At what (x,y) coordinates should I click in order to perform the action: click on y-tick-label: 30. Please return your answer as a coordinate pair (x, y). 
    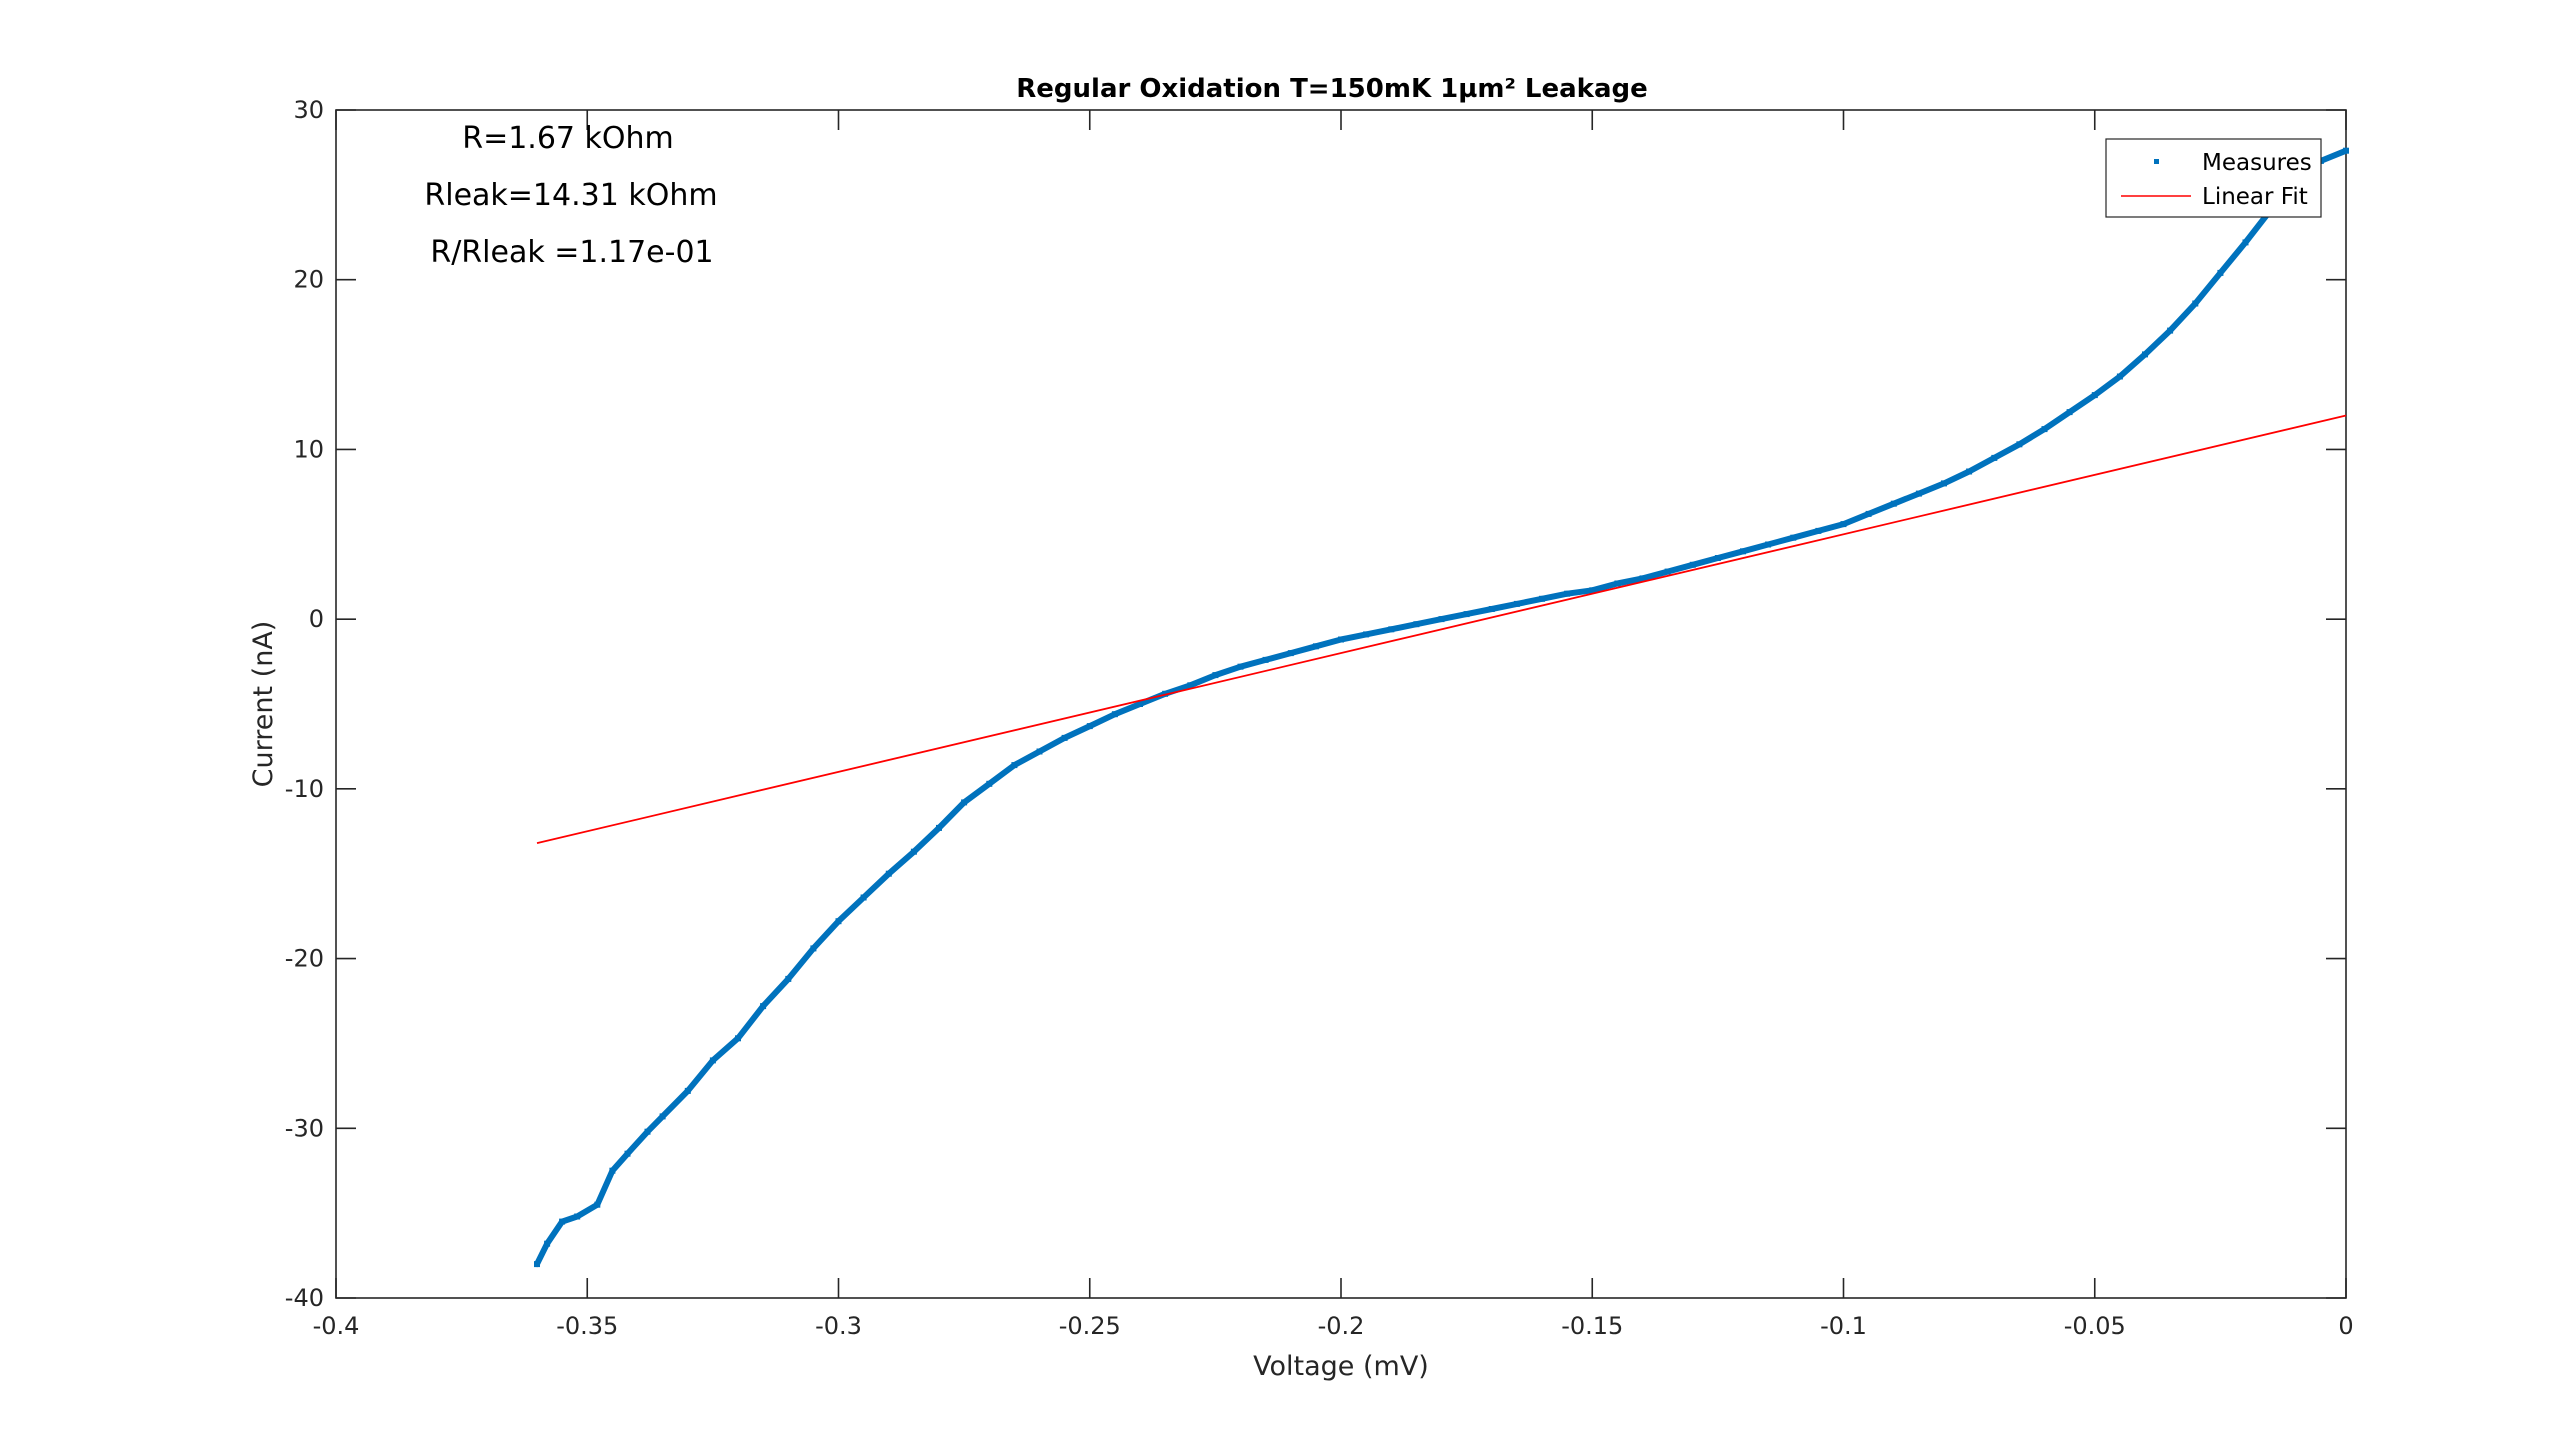
    Looking at the image, I should click on (308, 110).